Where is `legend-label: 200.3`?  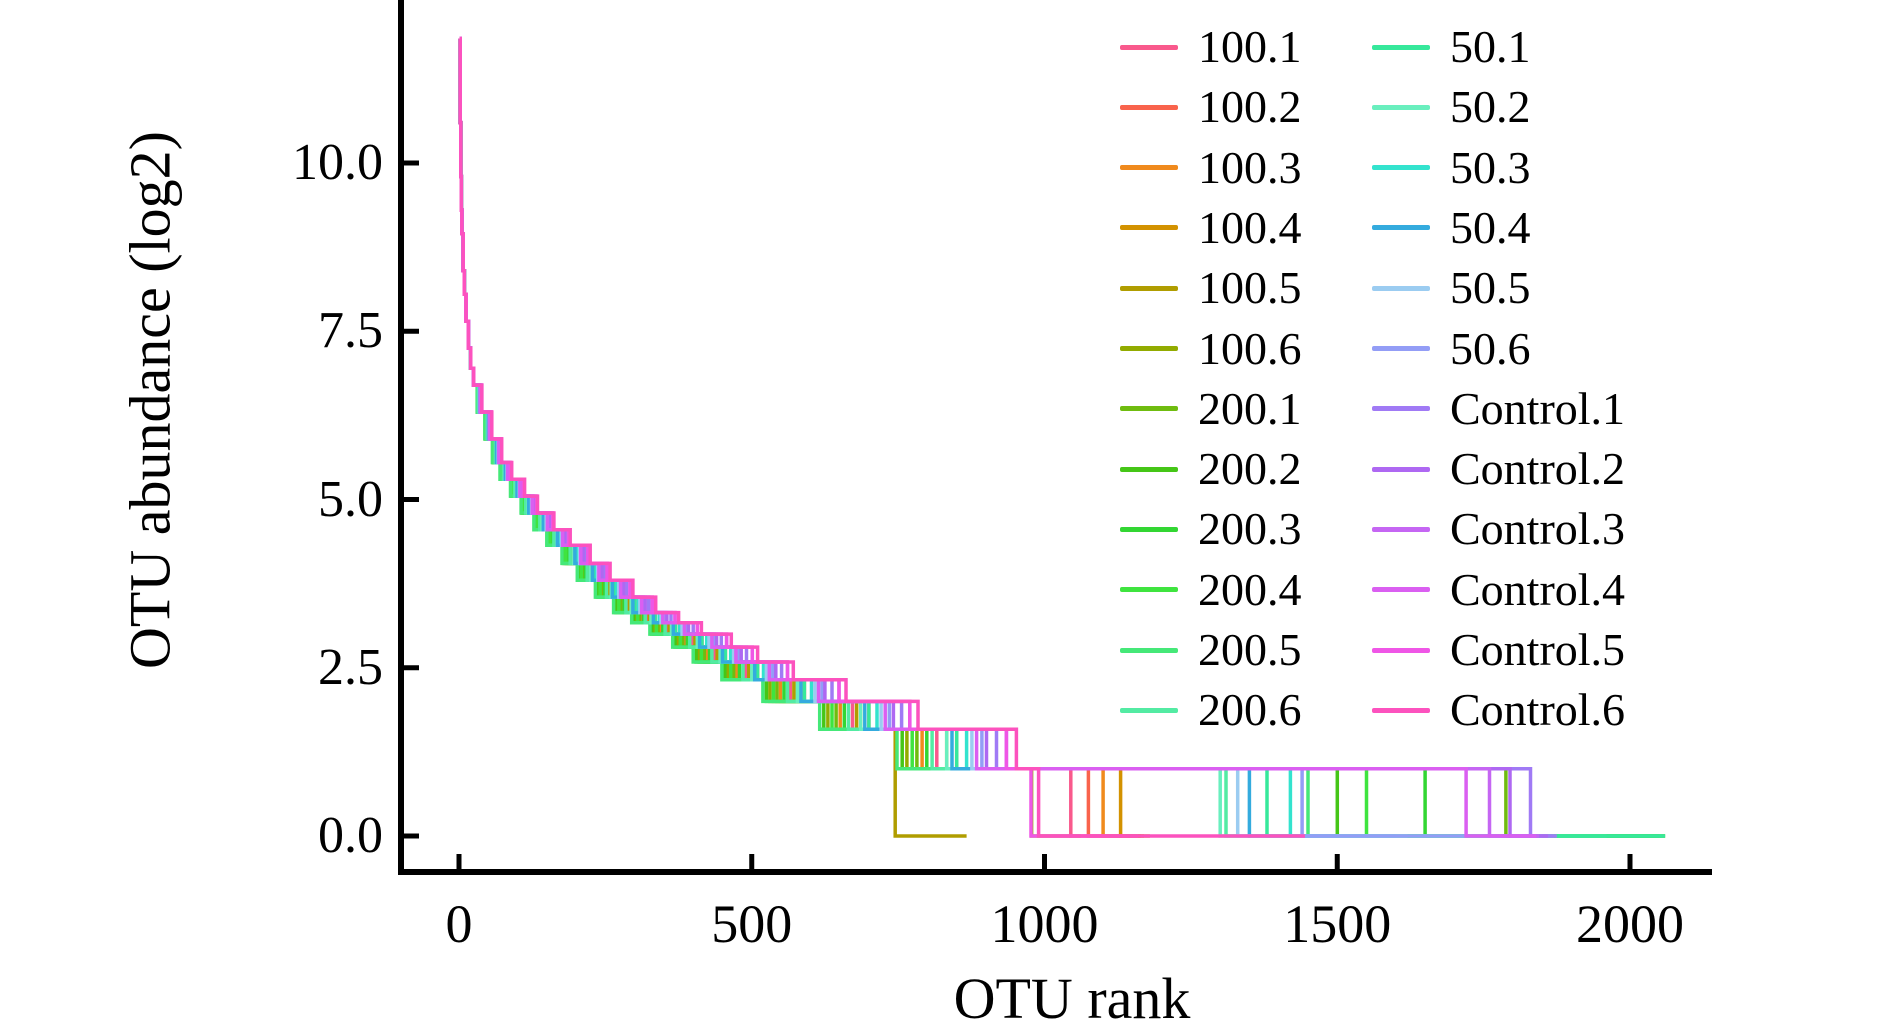
legend-label: 200.3 is located at coordinates (1250, 529).